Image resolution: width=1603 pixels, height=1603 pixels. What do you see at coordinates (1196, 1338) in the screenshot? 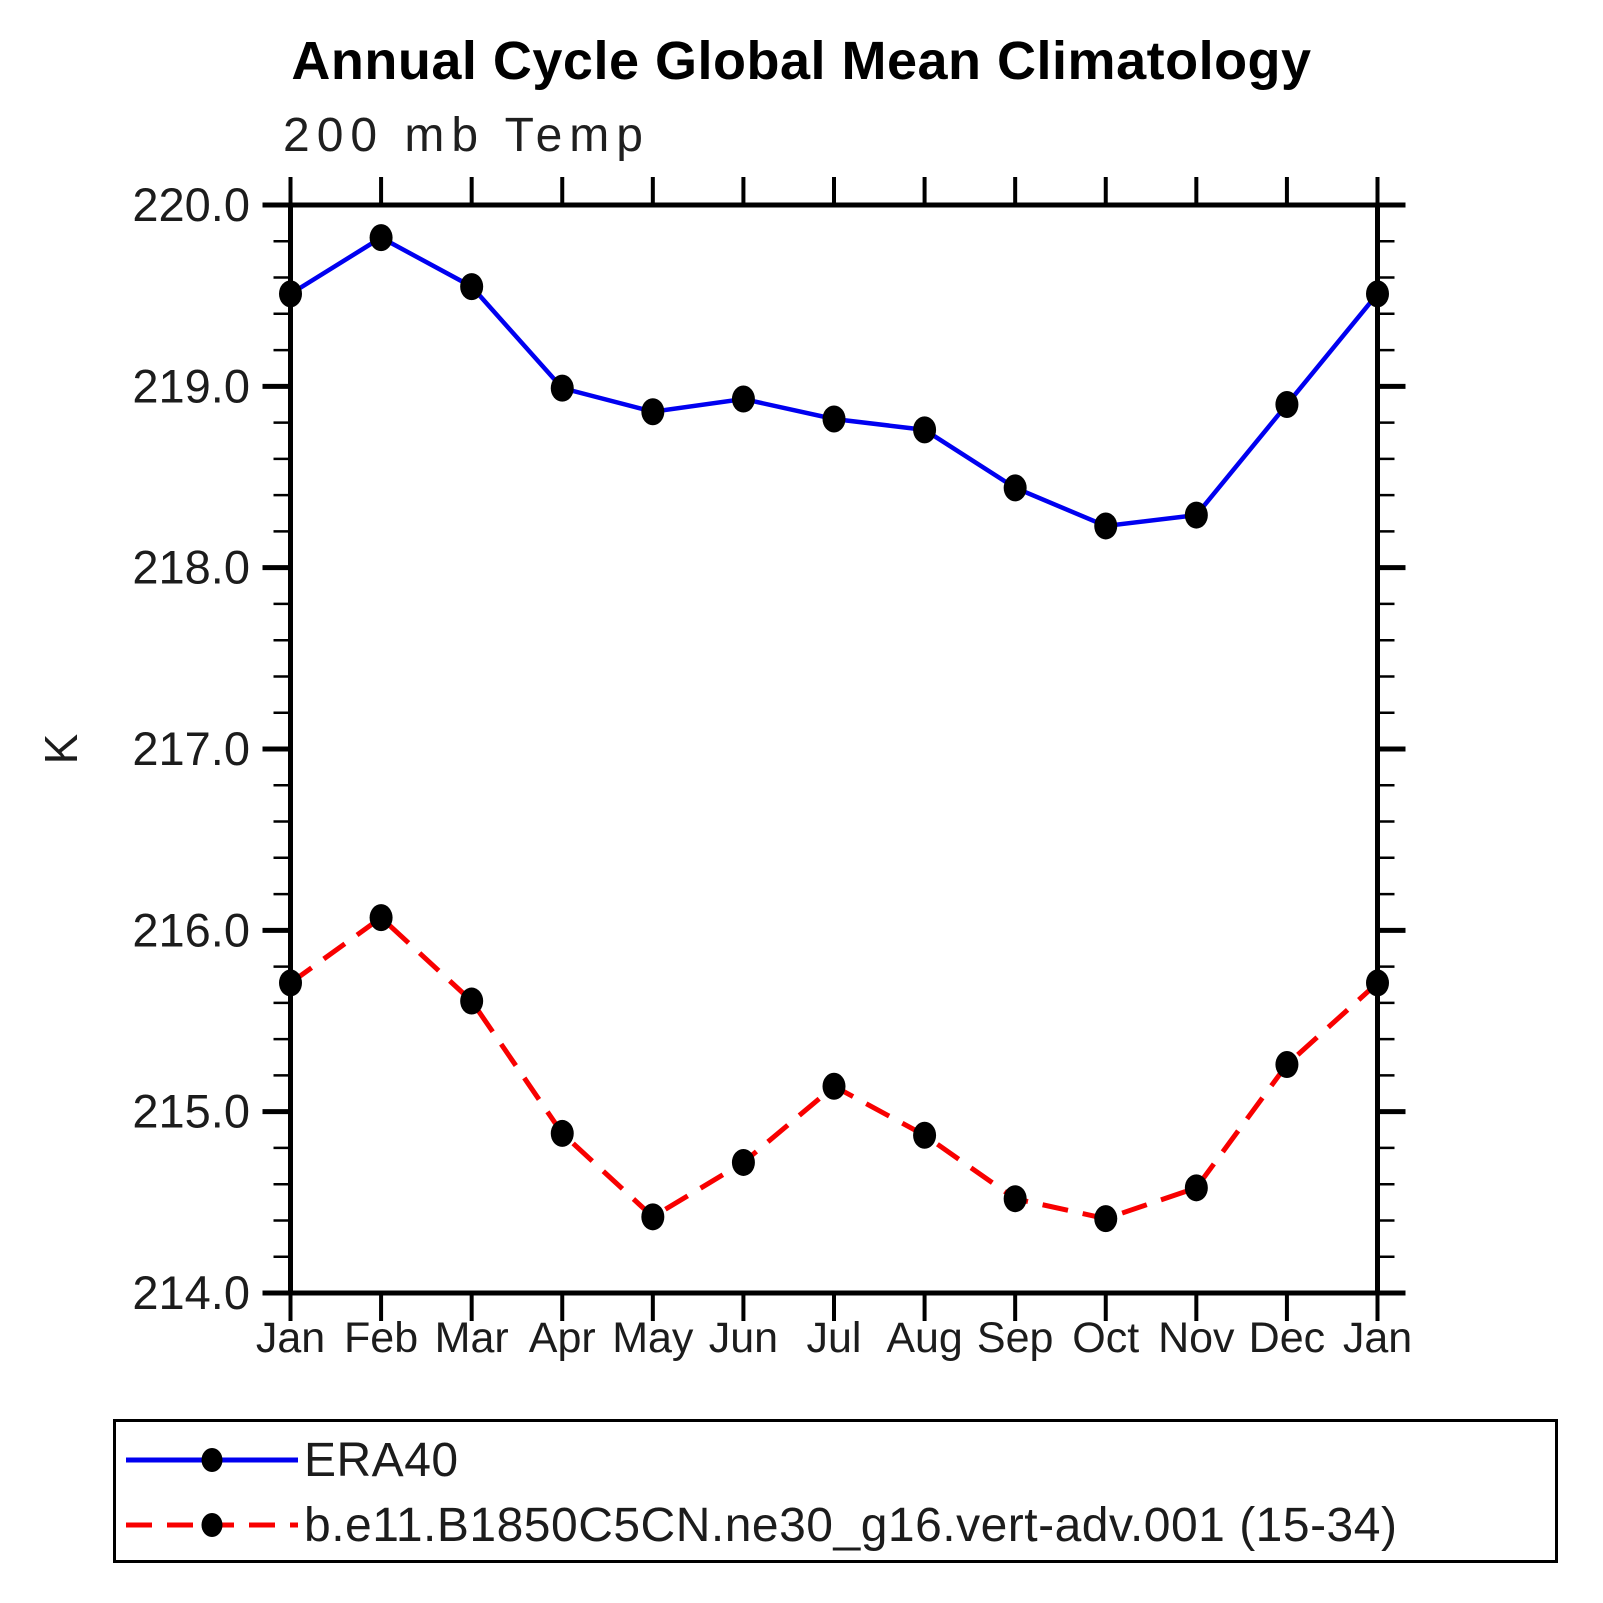
I see `x-tick-label: Nov` at bounding box center [1196, 1338].